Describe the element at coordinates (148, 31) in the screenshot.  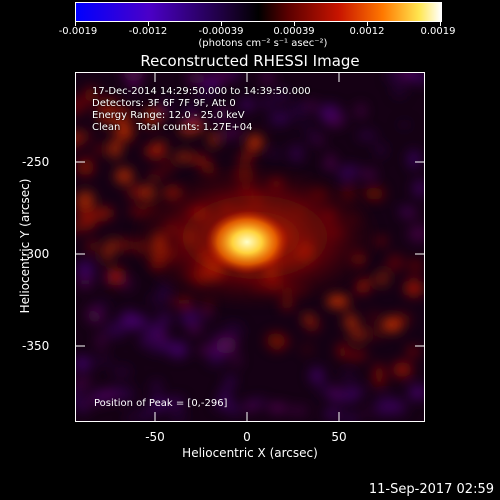
I see `colorbar-tick-label: -0.0012` at that location.